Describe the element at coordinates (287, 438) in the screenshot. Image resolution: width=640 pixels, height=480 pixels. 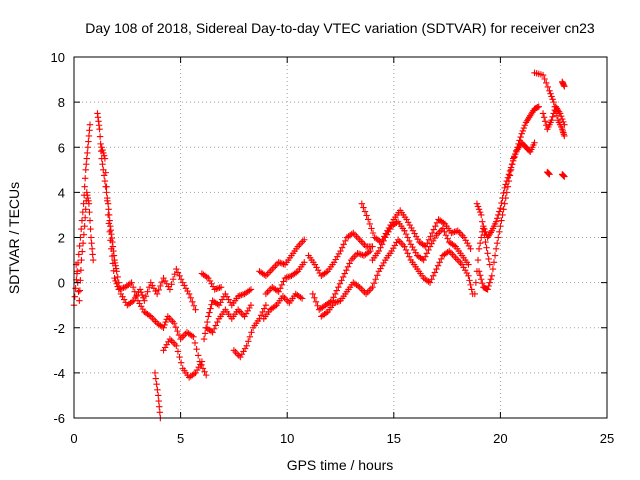
I see `x-tick-label: 10` at that location.